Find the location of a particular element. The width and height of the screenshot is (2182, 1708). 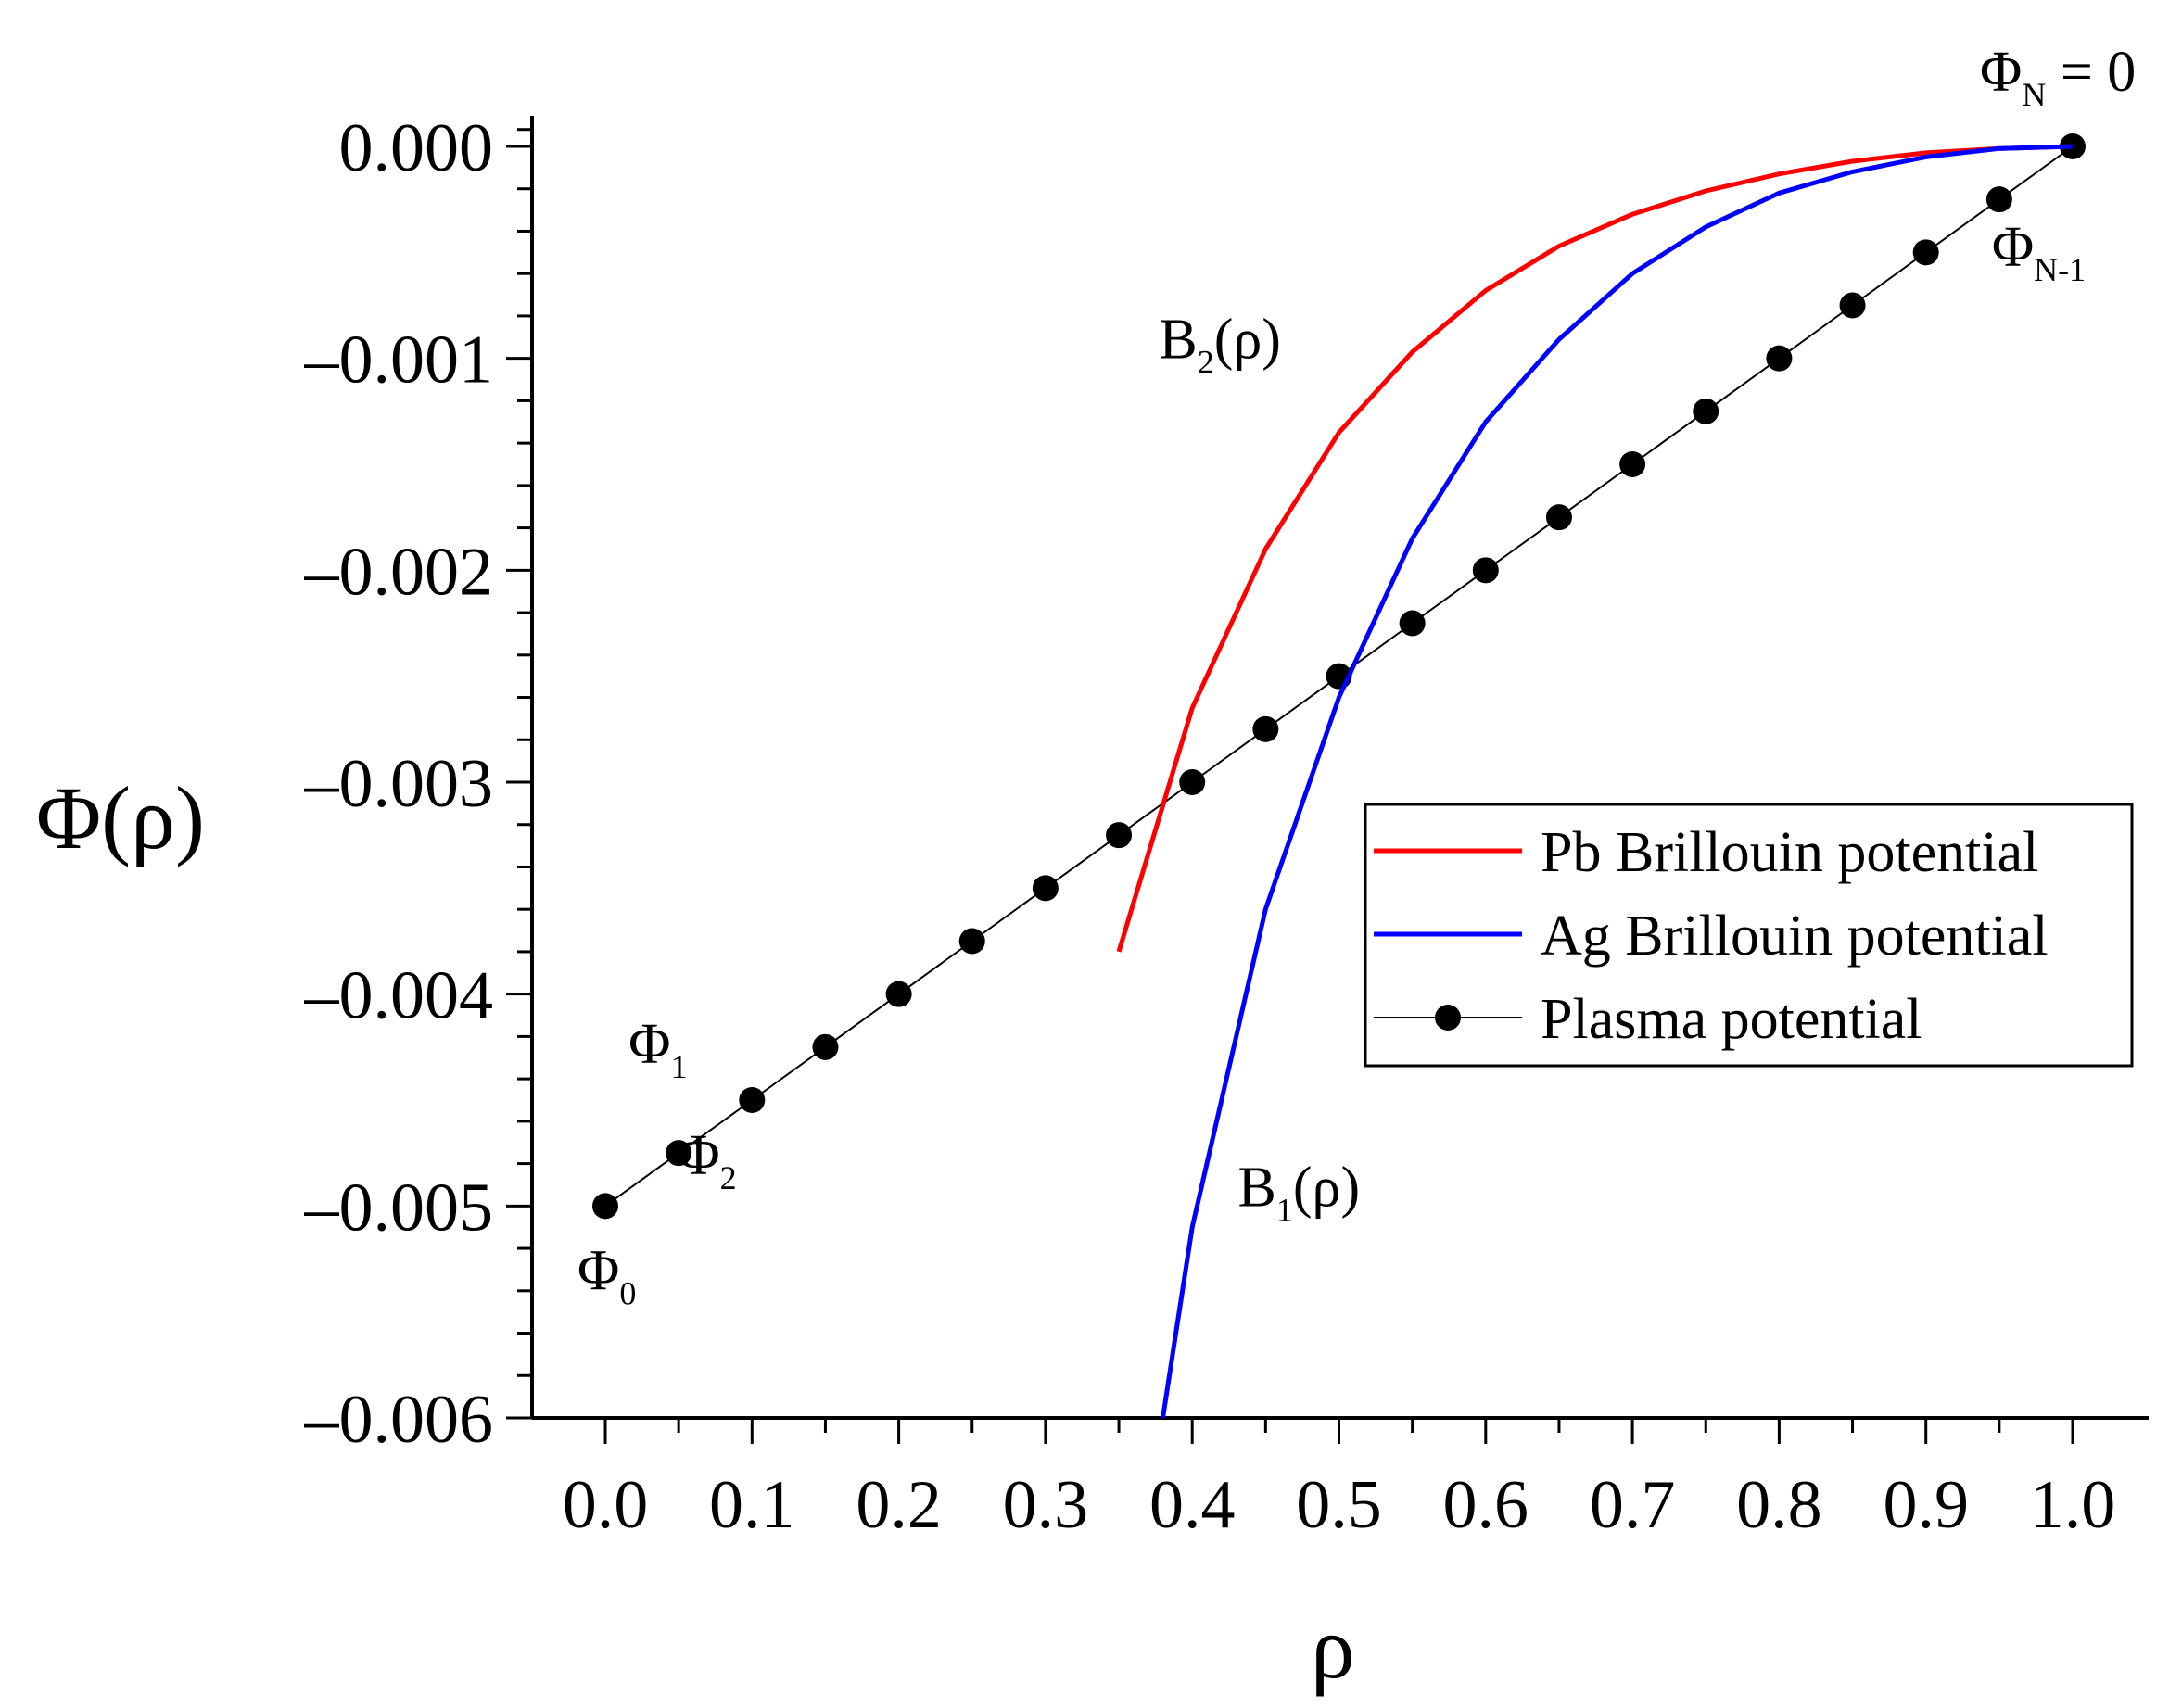

x-tick-label: 0.5 is located at coordinates (1339, 1505).